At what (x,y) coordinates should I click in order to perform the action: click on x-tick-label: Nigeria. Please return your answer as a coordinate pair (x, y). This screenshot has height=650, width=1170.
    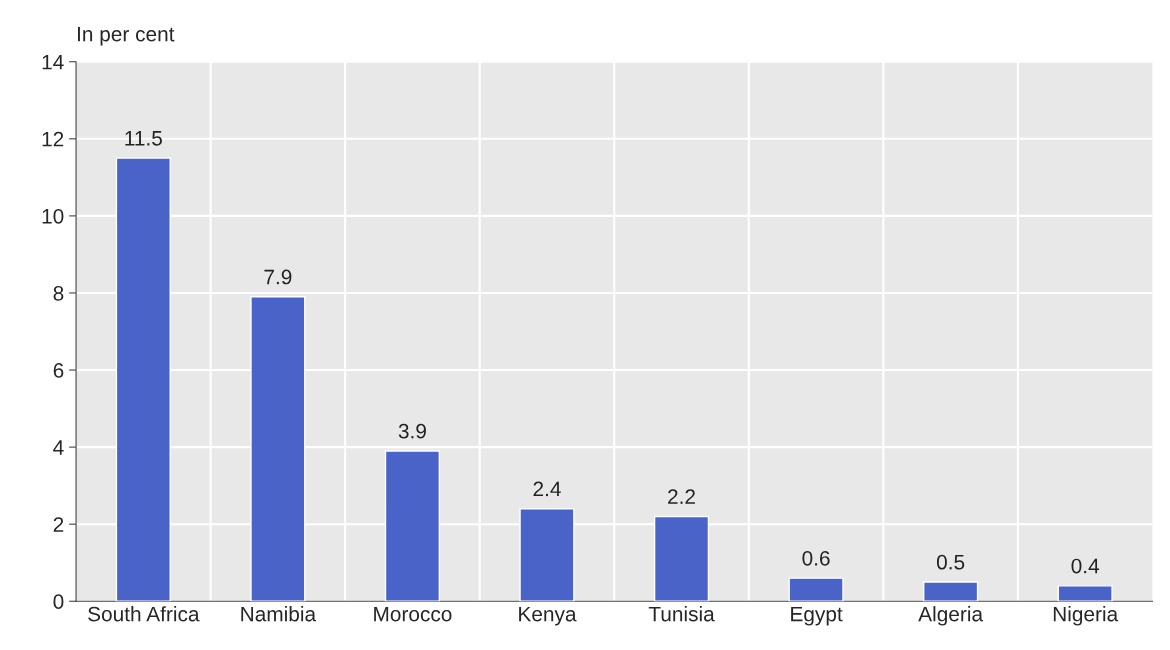
    Looking at the image, I should click on (1086, 616).